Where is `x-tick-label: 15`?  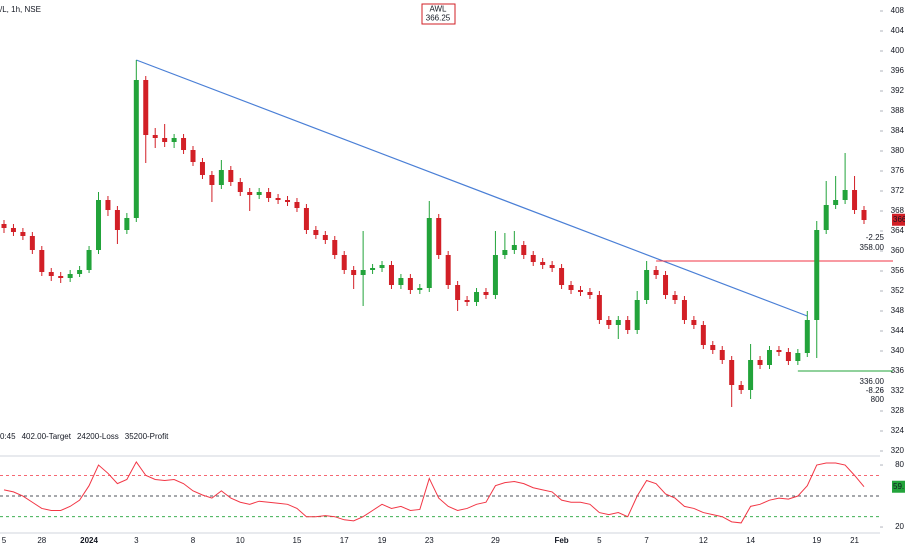 x-tick-label: 15 is located at coordinates (297, 540).